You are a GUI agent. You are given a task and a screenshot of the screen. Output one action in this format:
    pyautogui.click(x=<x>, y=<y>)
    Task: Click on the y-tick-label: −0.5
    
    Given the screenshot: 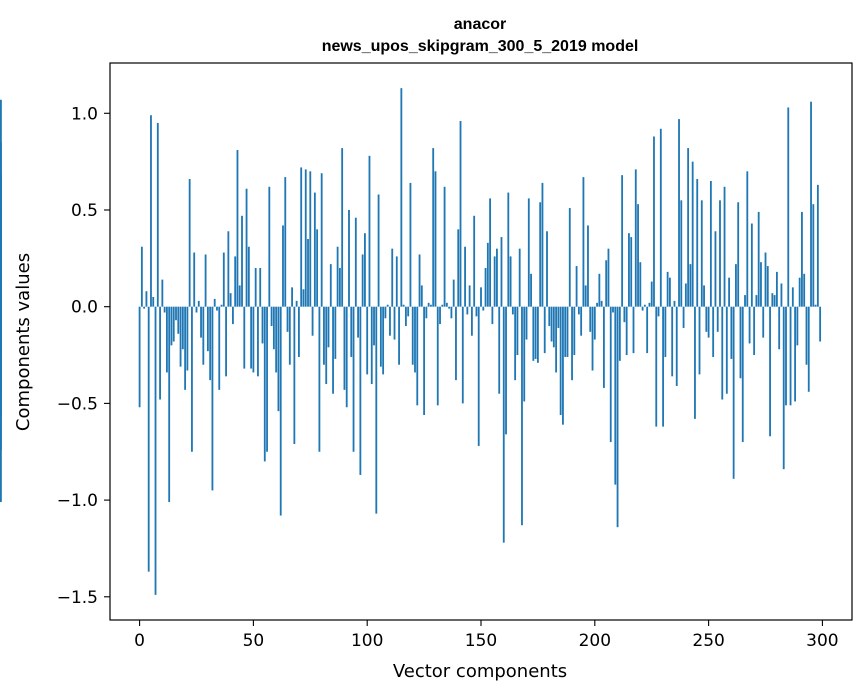 What is the action you would take?
    pyautogui.click(x=77, y=404)
    